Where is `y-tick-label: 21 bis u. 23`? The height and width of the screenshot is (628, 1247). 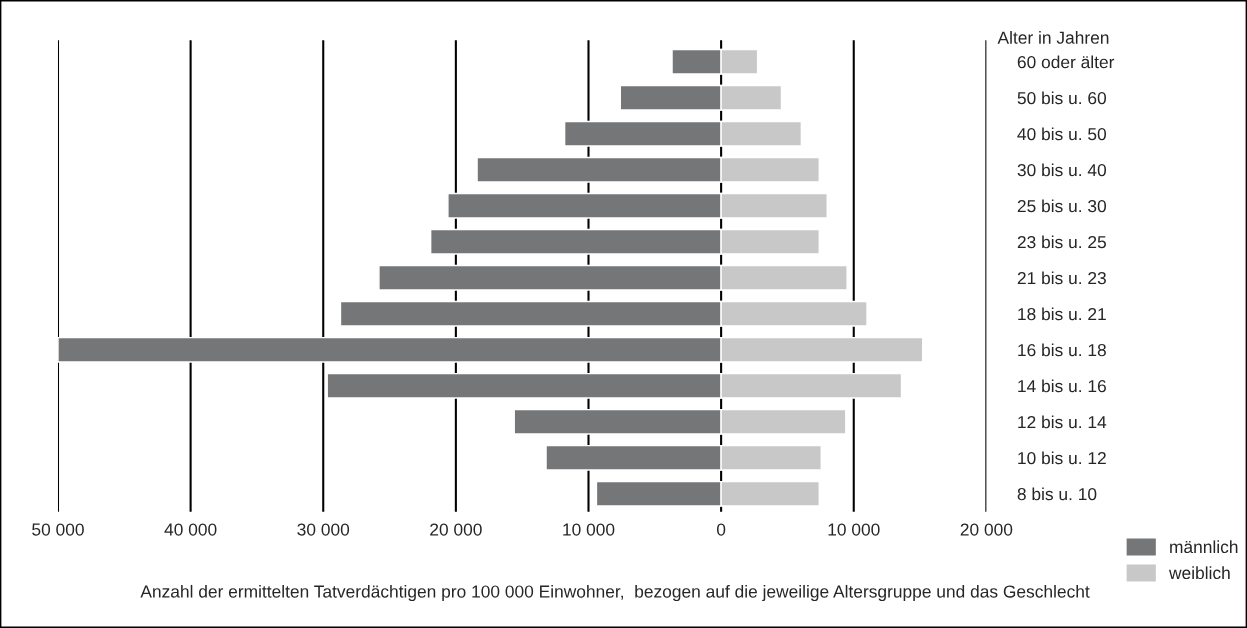
y-tick-label: 21 bis u. 23 is located at coordinates (1061, 278).